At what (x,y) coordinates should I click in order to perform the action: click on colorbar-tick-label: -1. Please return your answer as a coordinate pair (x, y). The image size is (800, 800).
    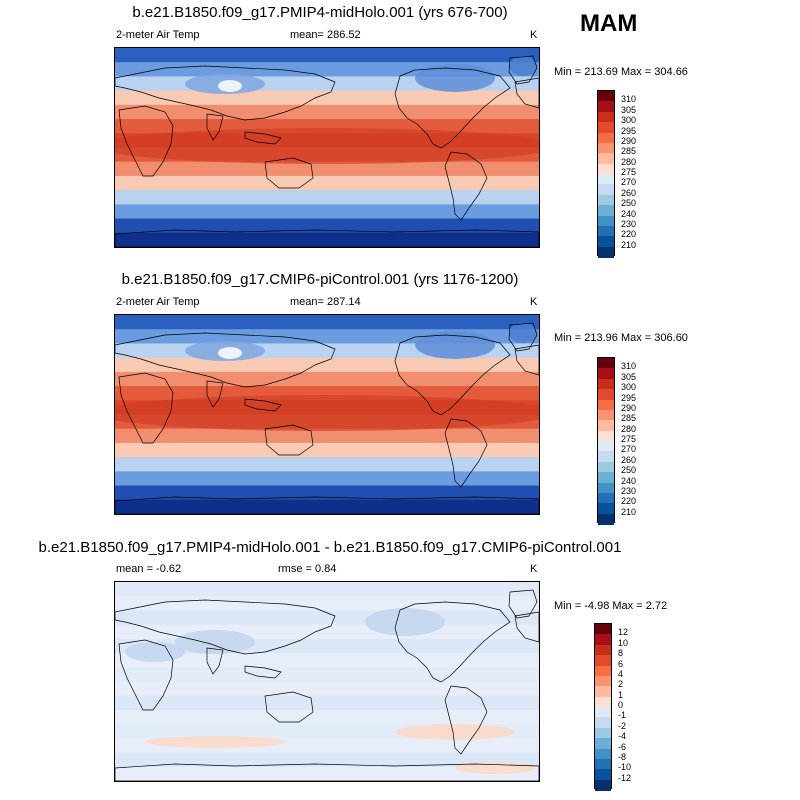
    Looking at the image, I should click on (622, 715).